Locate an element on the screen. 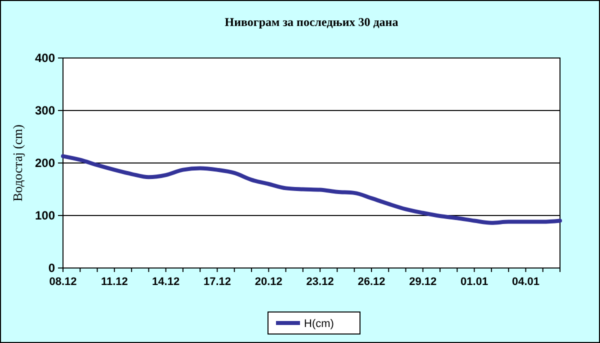 The image size is (600, 343). y-tick-label: 100 is located at coordinates (45, 215).